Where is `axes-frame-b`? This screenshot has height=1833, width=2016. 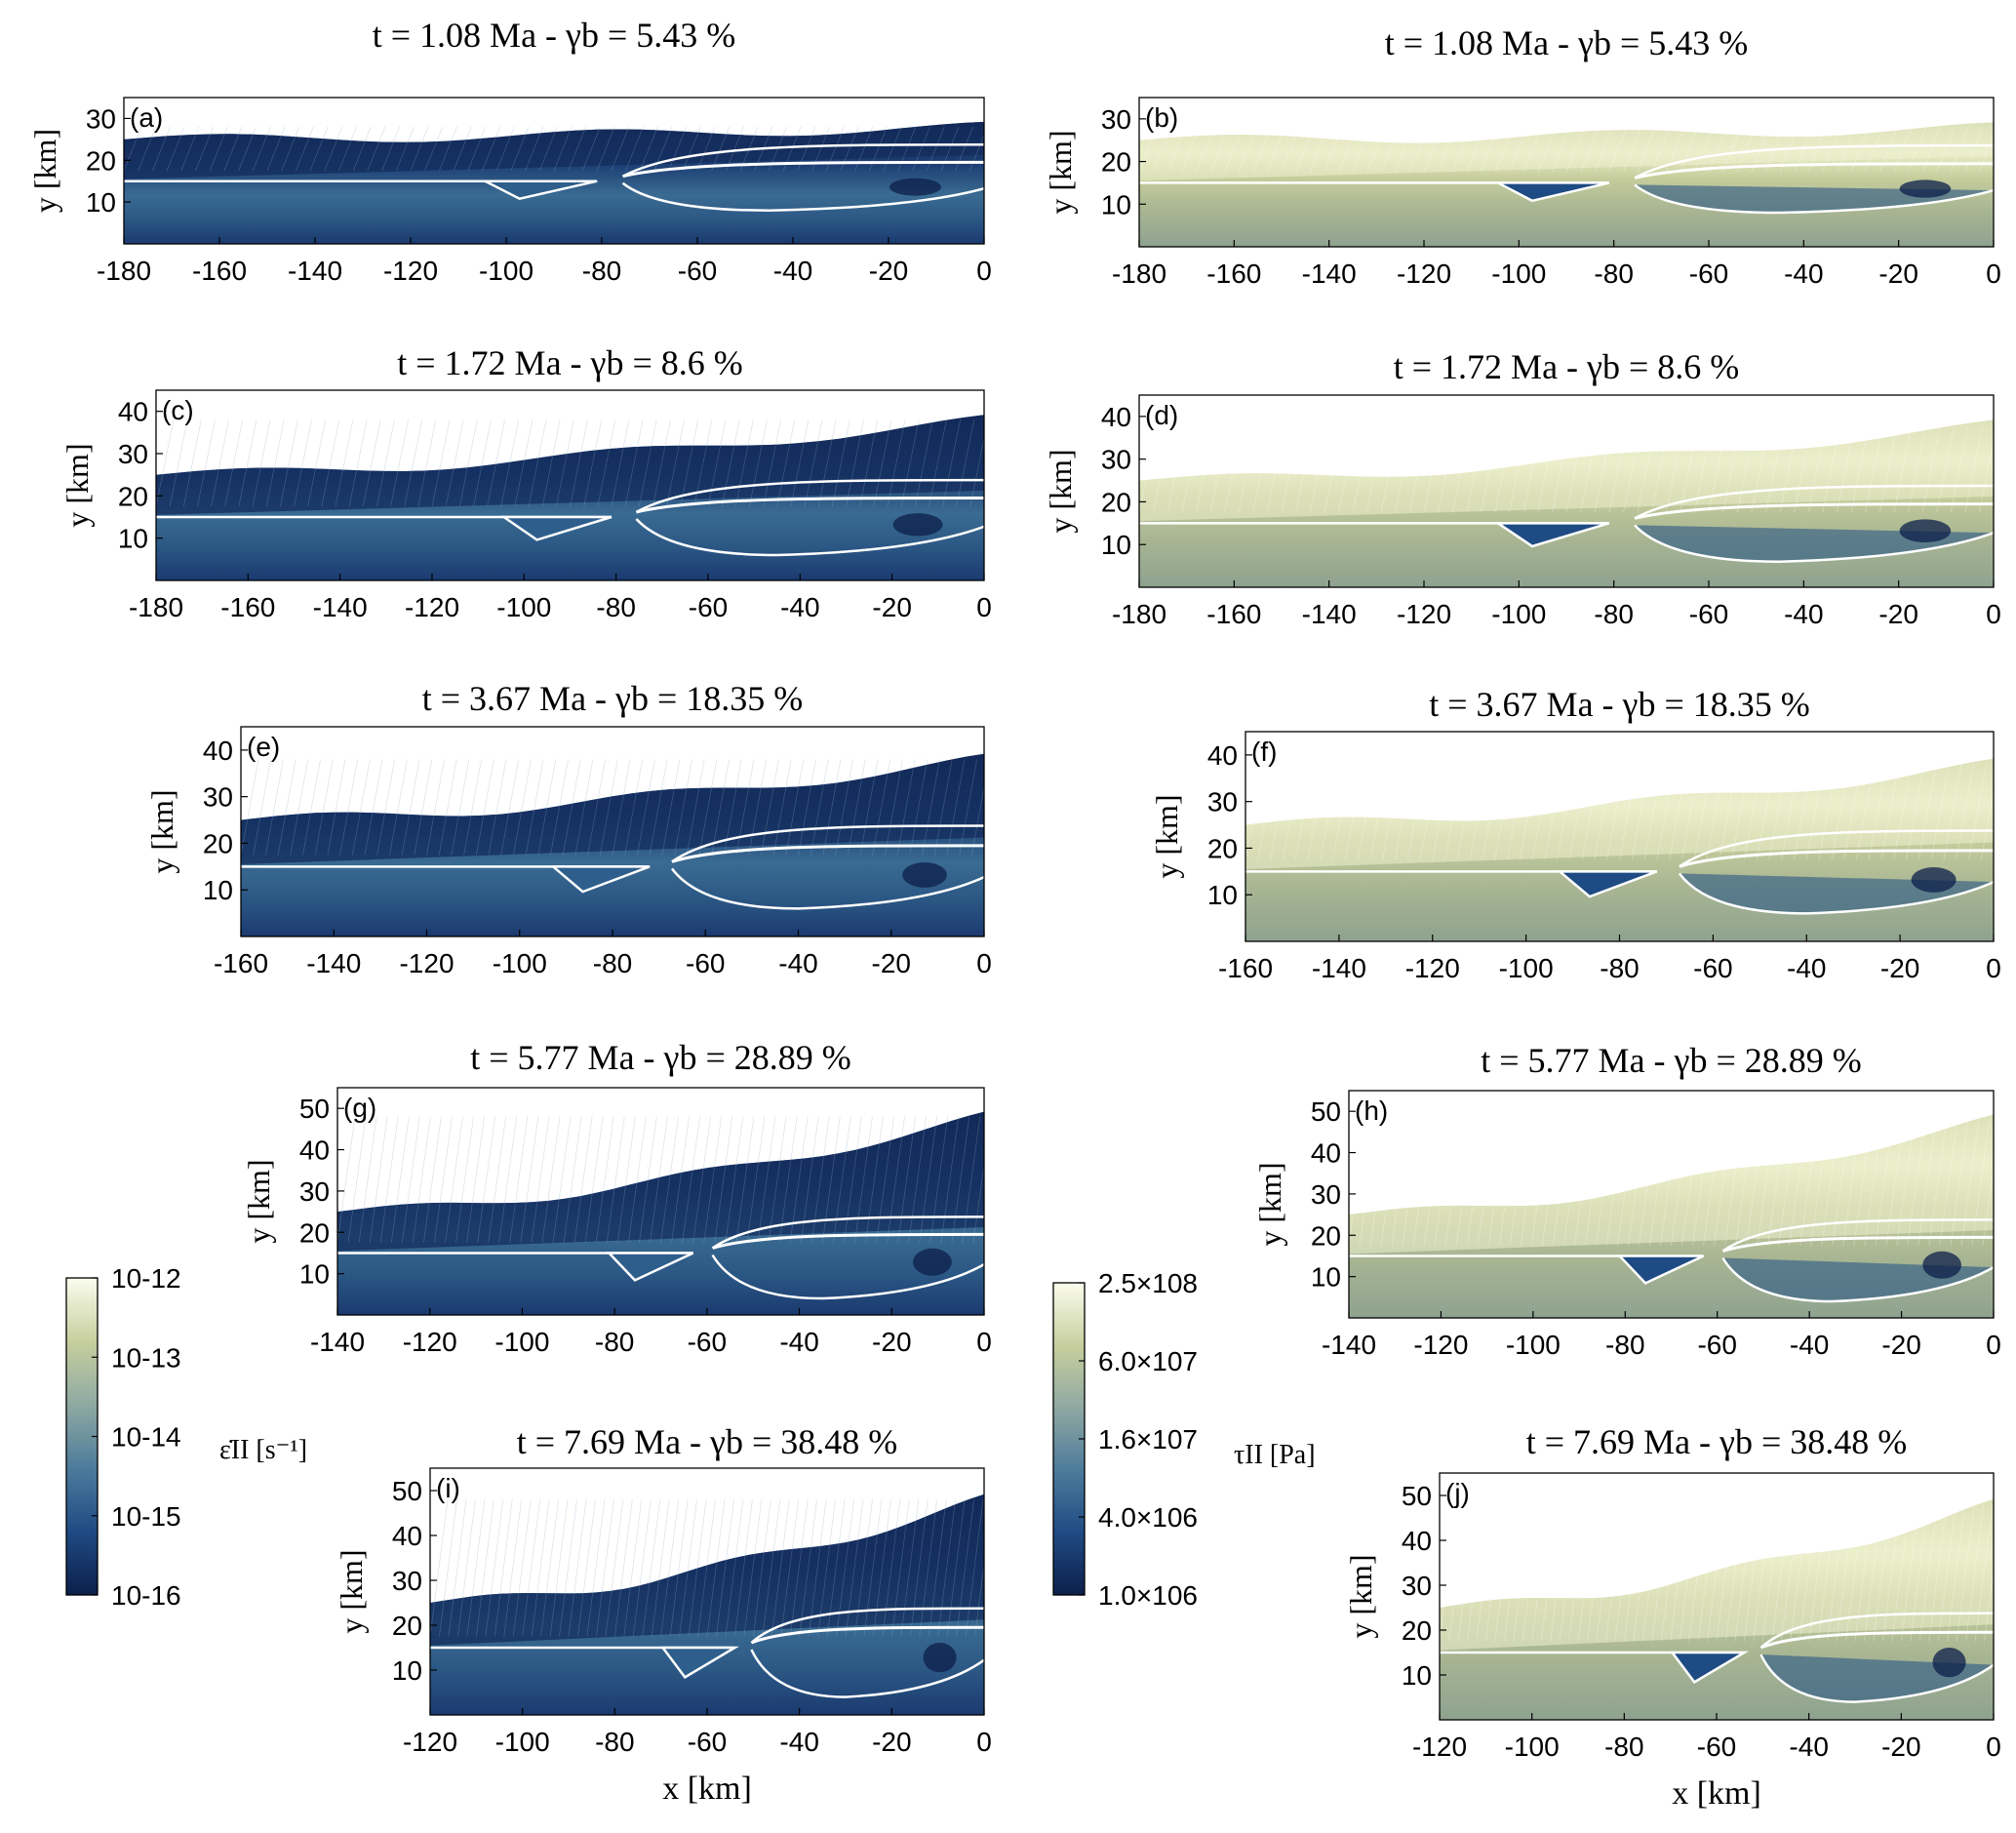
axes-frame-b is located at coordinates (1566, 173).